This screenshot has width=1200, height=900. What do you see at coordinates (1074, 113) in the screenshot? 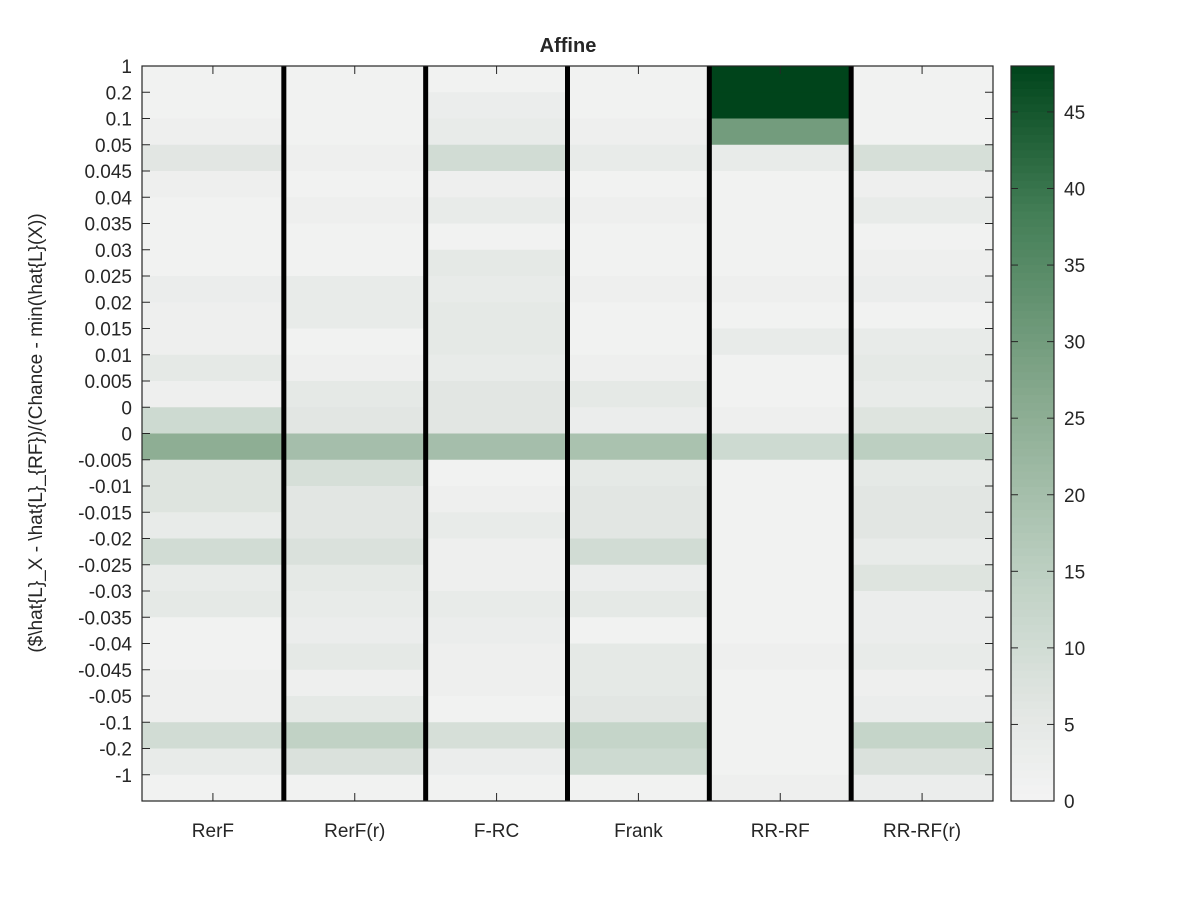
I see `colorbar-tick-label: 45` at bounding box center [1074, 113].